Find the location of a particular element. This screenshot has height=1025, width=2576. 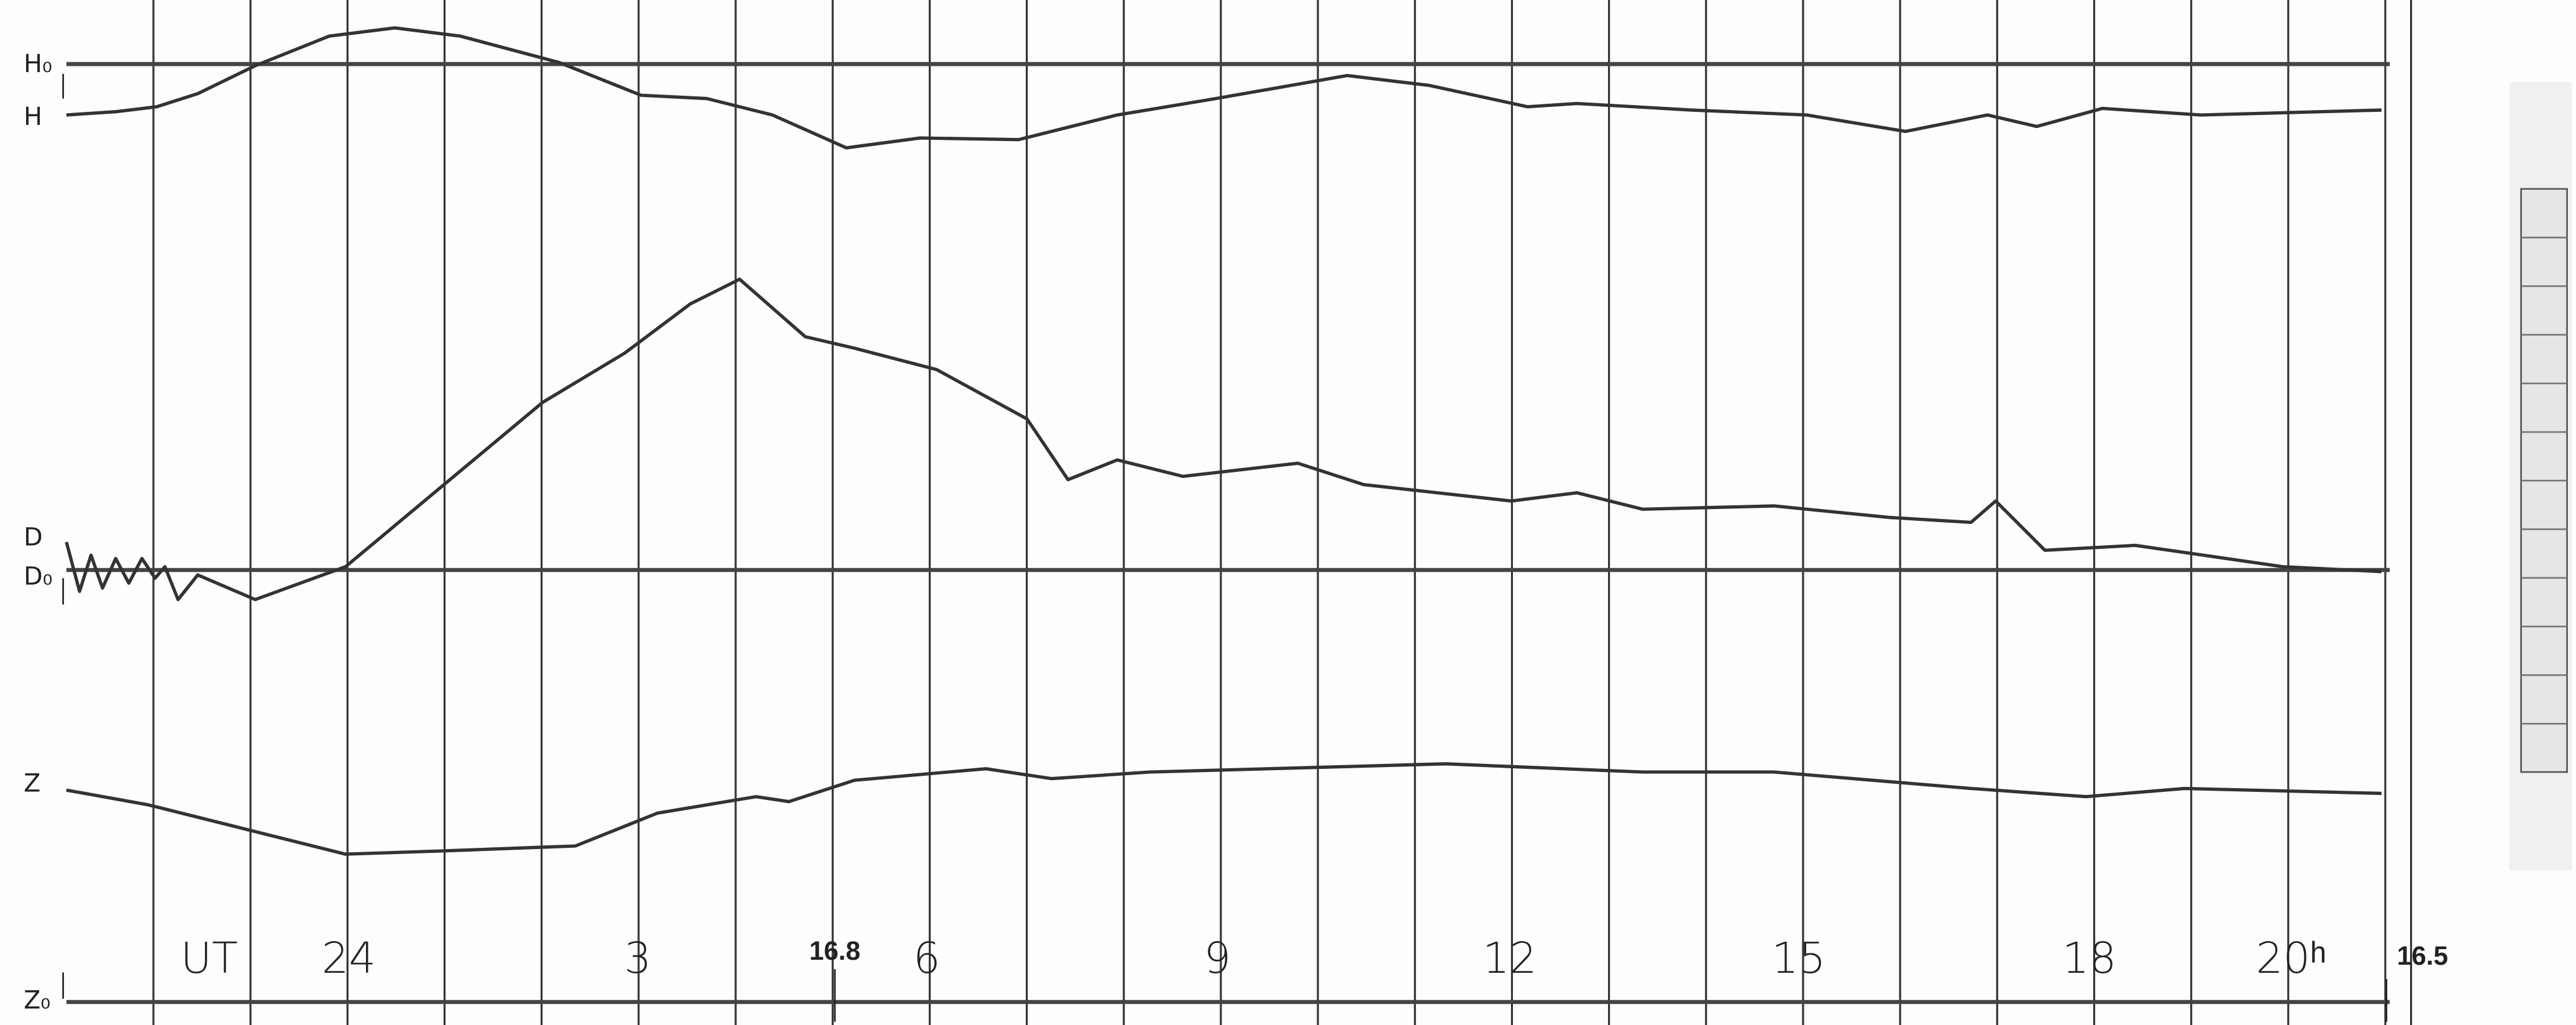

z0-label: Z₀ is located at coordinates (37, 1001).